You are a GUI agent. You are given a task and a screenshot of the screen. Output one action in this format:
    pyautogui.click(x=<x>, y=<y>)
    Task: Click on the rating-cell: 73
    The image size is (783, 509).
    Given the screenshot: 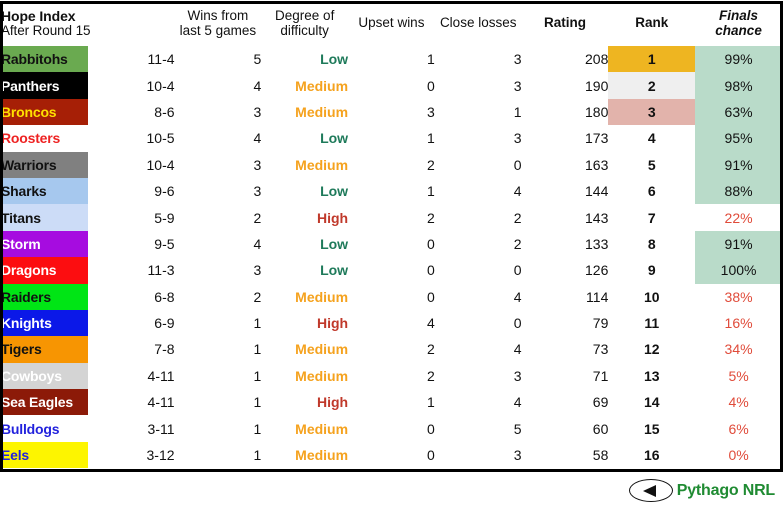 What is the action you would take?
    pyautogui.click(x=565, y=349)
    